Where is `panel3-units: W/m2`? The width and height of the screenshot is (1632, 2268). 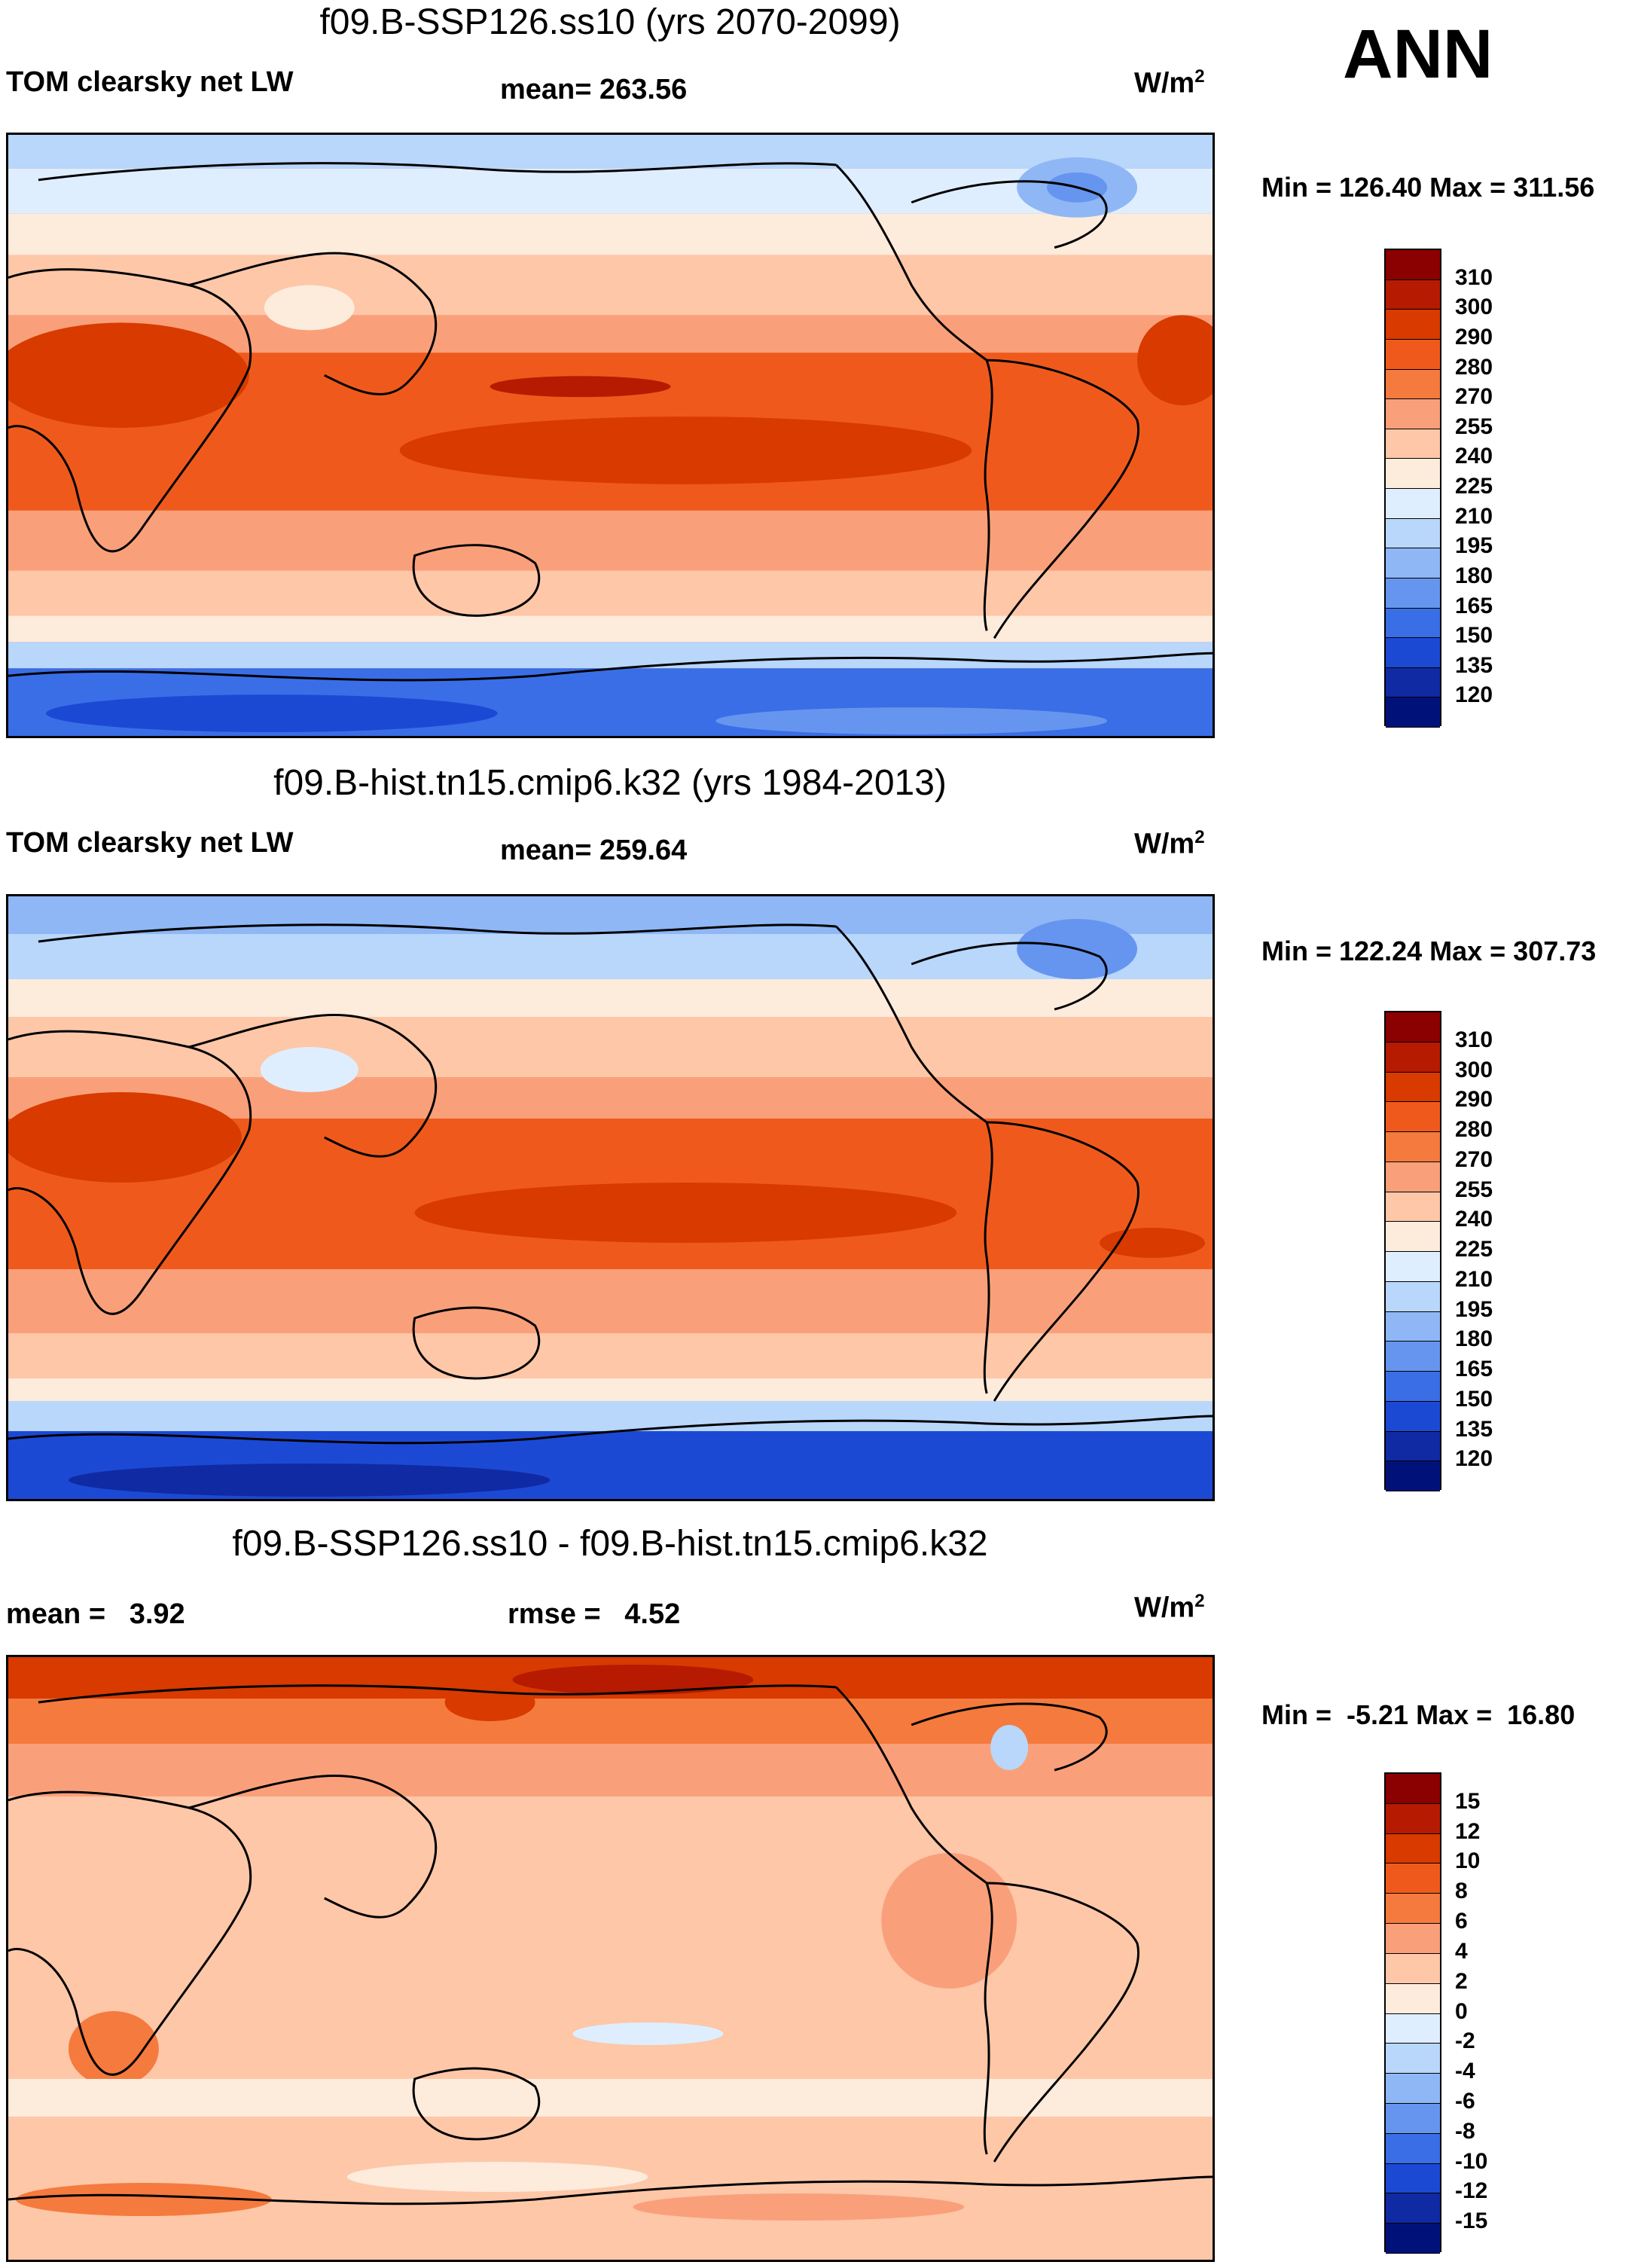 panel3-units: W/m2 is located at coordinates (1169, 1607).